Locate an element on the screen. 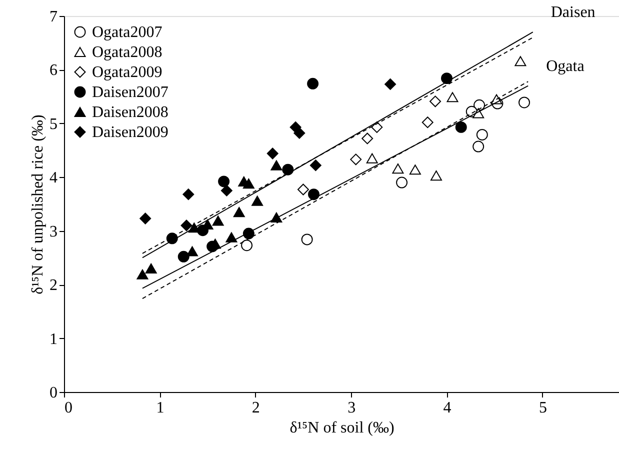 The width and height of the screenshot is (619, 452). x-tick-label: 0 is located at coordinates (68, 408).